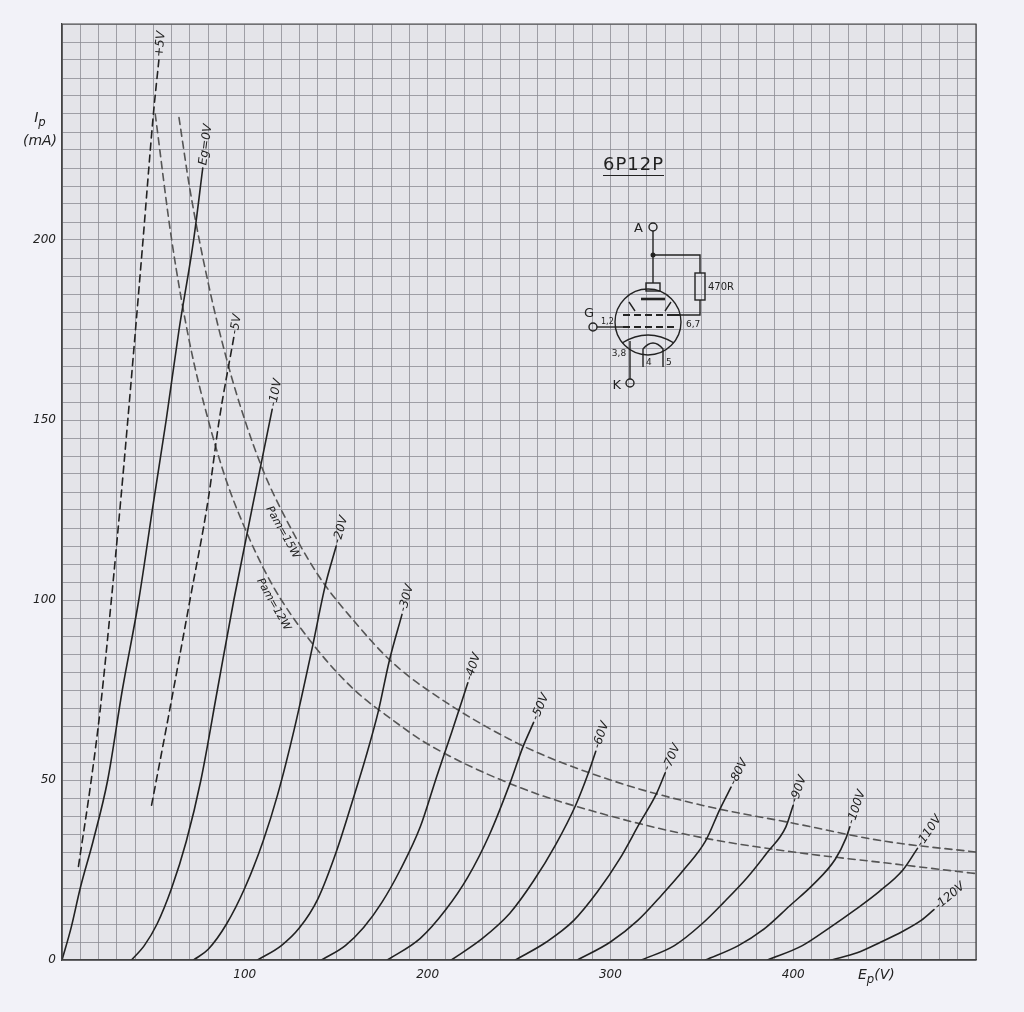  Describe the element at coordinates (798, 788) in the screenshot. I see `text: -90V` at that location.